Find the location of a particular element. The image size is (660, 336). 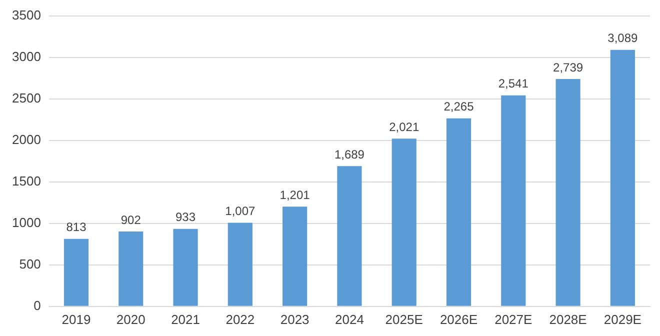

x-tick-label: 2027E is located at coordinates (513, 319).